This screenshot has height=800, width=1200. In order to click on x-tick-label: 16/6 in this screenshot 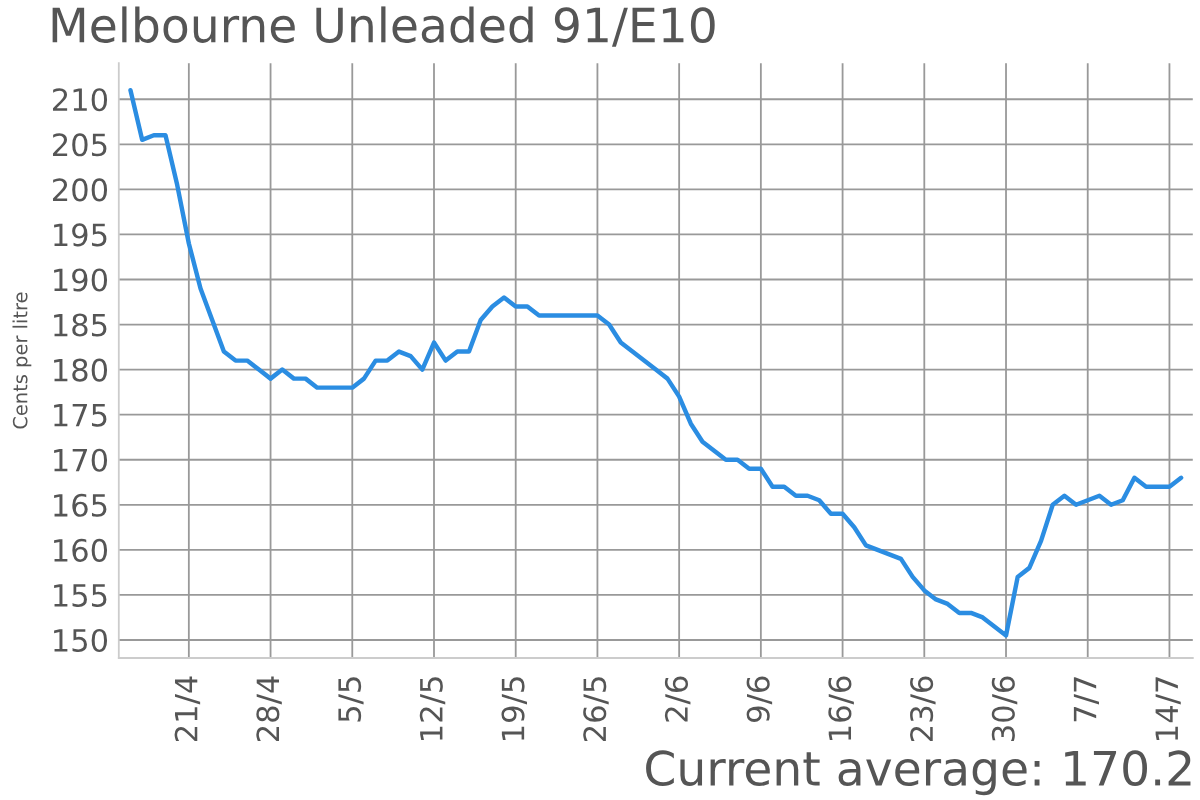, I will do `click(841, 708)`.